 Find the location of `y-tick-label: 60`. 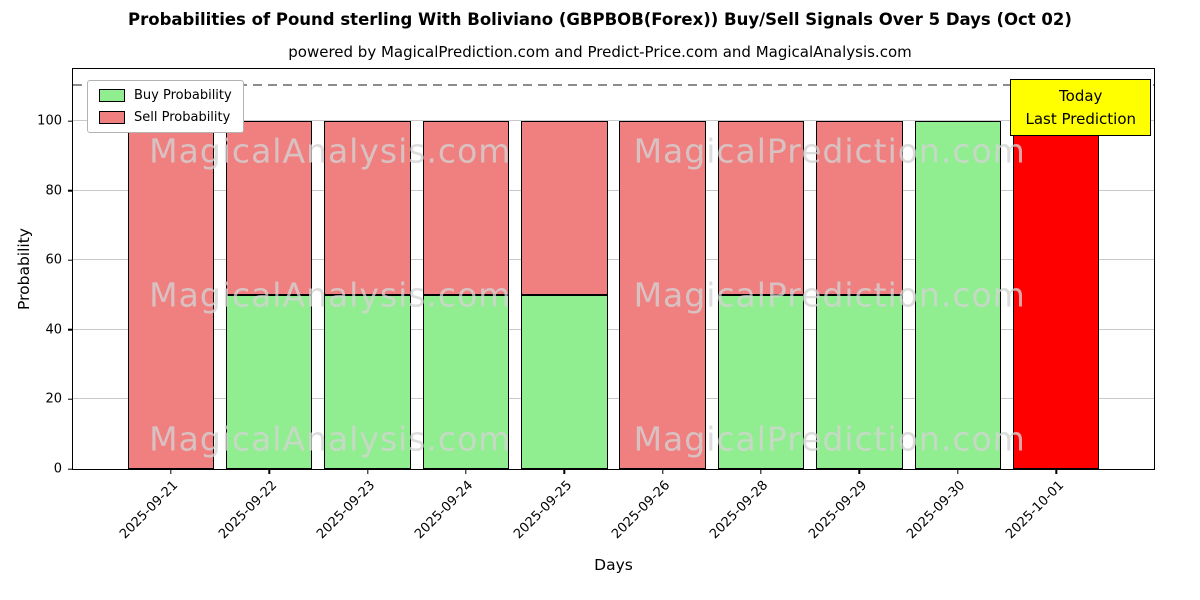

y-tick-label: 60 is located at coordinates (53, 260).